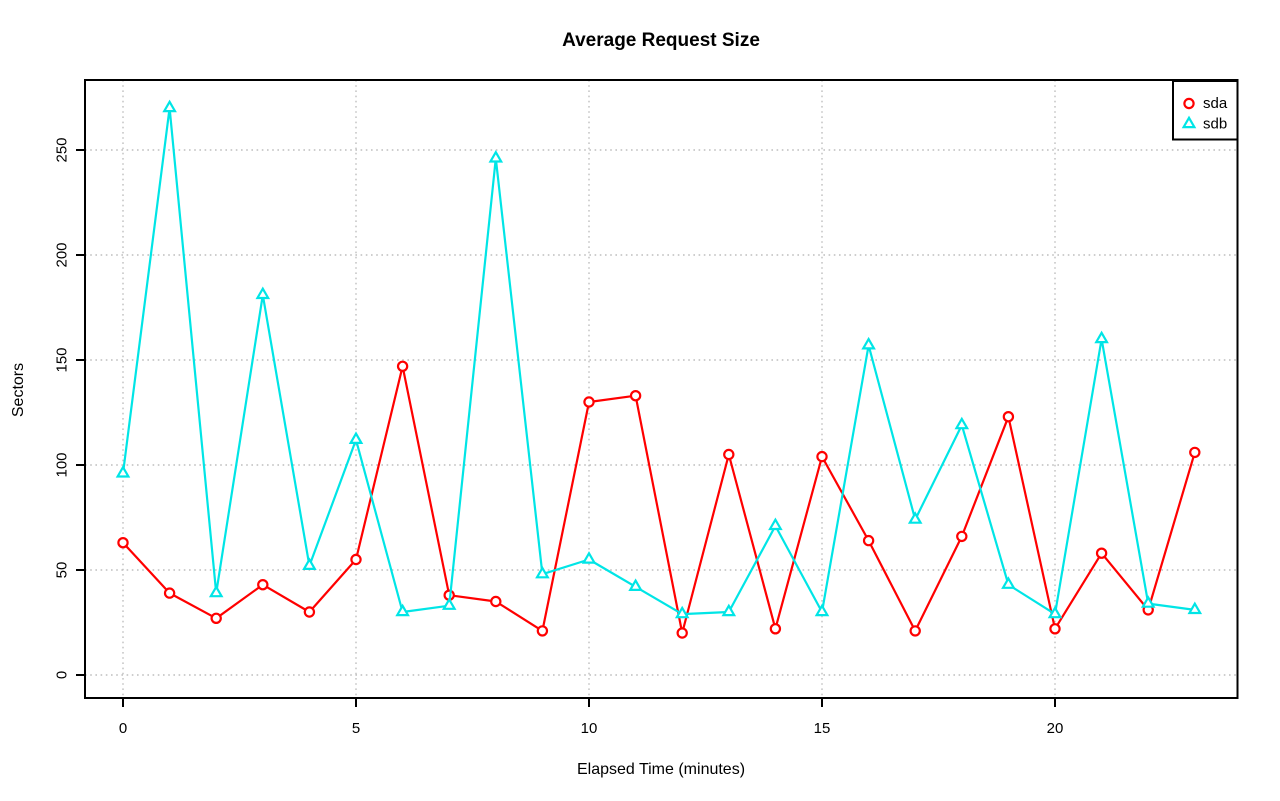 This screenshot has height=801, width=1280. What do you see at coordinates (62, 464) in the screenshot?
I see `y-tick-label: 100` at bounding box center [62, 464].